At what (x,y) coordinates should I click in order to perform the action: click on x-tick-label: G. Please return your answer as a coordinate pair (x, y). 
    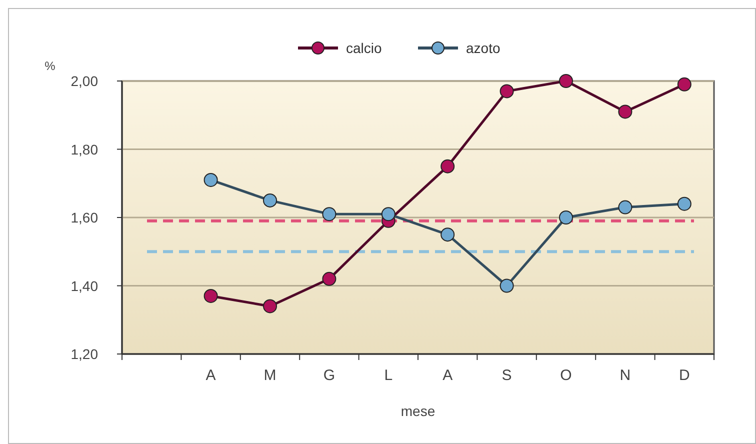
    Looking at the image, I should click on (329, 375).